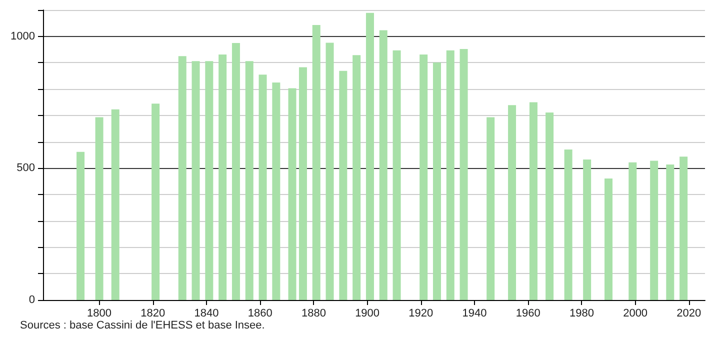  What do you see at coordinates (474, 314) in the screenshot?
I see `x-tick-label: 1940` at bounding box center [474, 314].